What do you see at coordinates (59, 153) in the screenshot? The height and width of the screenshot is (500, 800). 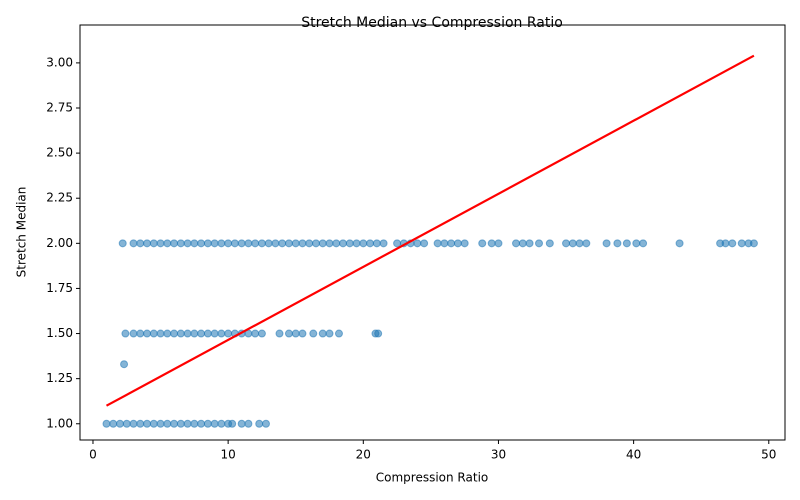 I see `y-tick-label: 2.50` at bounding box center [59, 153].